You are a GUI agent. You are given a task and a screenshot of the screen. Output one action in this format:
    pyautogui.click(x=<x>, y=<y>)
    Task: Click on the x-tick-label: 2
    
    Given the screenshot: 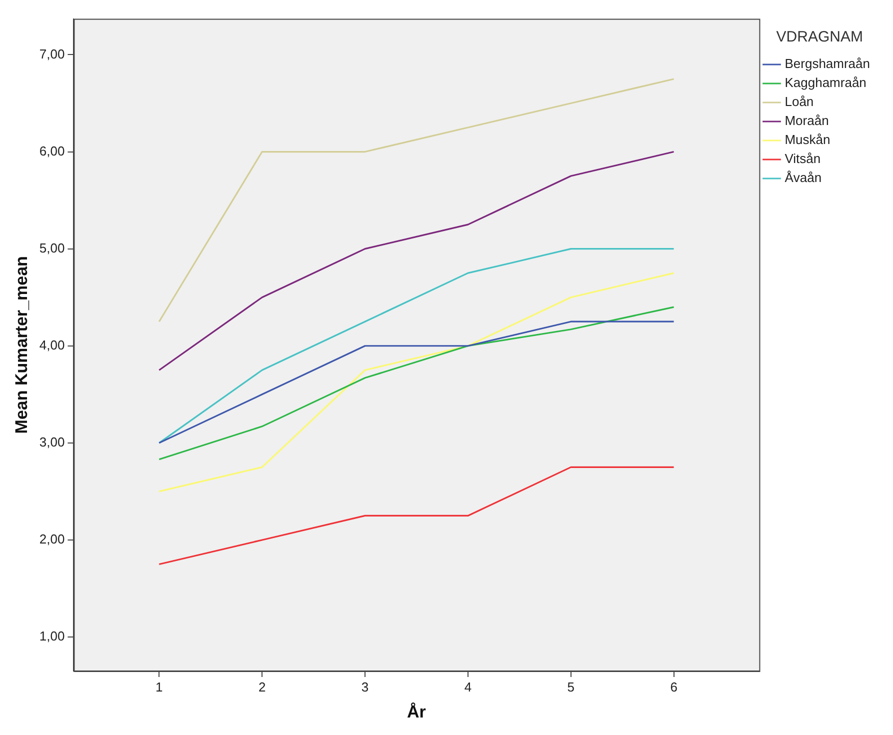 What is the action you would take?
    pyautogui.click(x=262, y=686)
    